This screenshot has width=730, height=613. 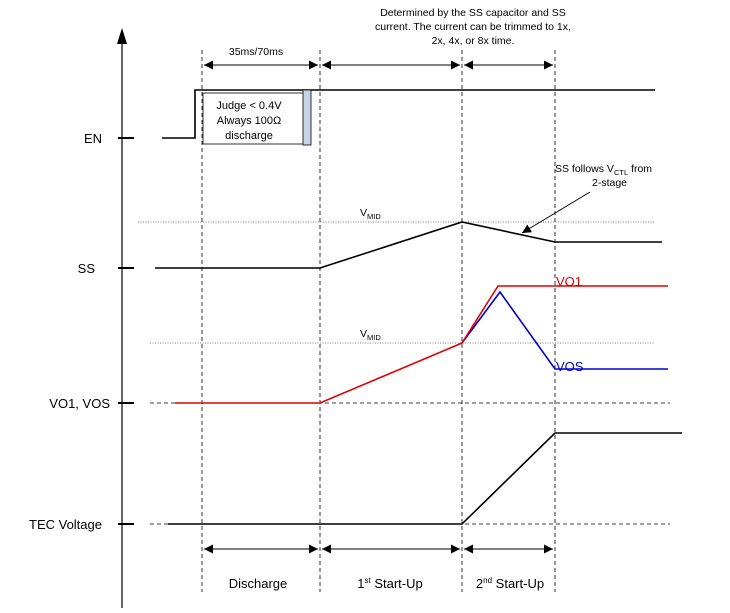 What do you see at coordinates (408, 114) in the screenshot?
I see `en-trace` at bounding box center [408, 114].